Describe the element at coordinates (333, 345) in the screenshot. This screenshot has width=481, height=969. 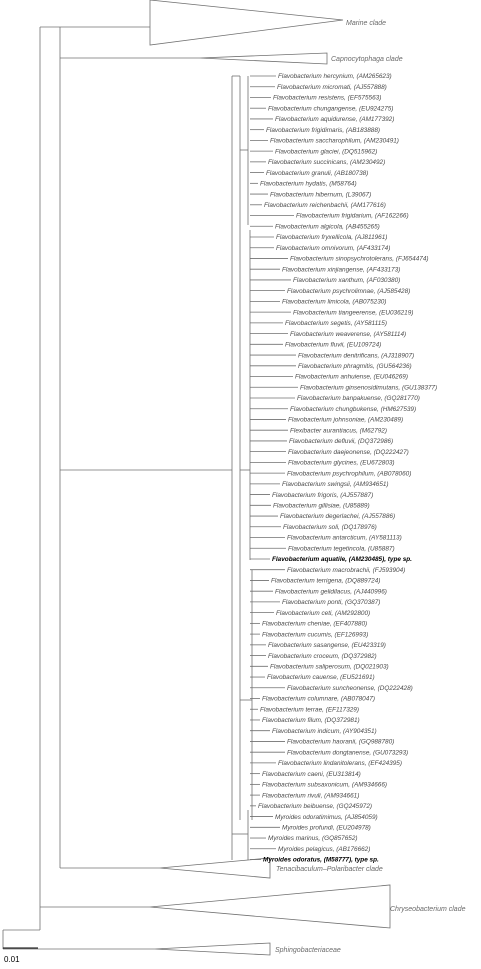
I see `taxon-label: Flavobacterium fluvii, (EU109724)` at that location.